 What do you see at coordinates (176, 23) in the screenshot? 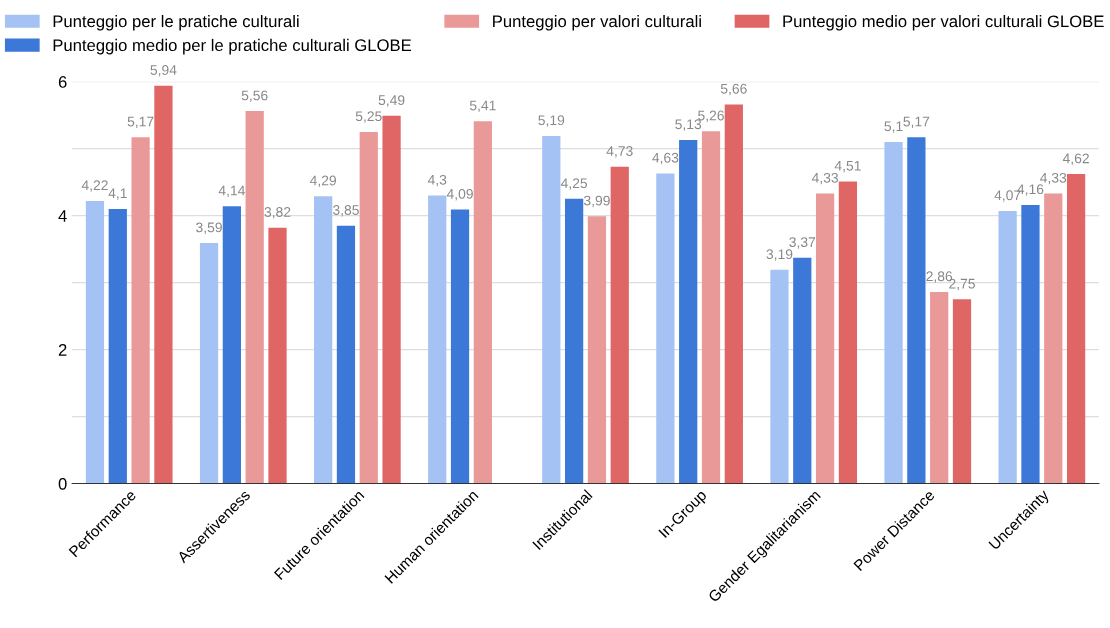
I see `legend-label: Punteggio per le pratiche culturali` at bounding box center [176, 23].